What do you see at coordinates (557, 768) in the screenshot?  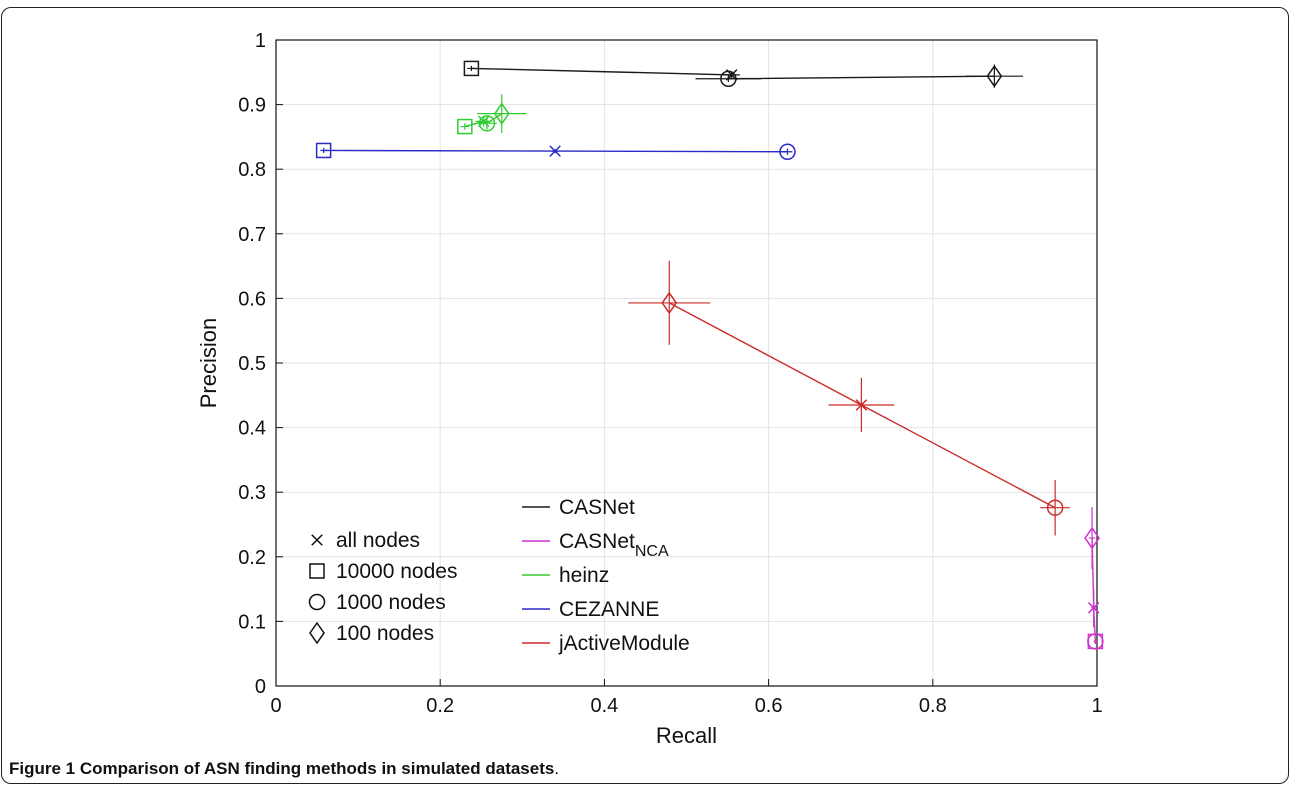 I see `caption-end: .` at bounding box center [557, 768].